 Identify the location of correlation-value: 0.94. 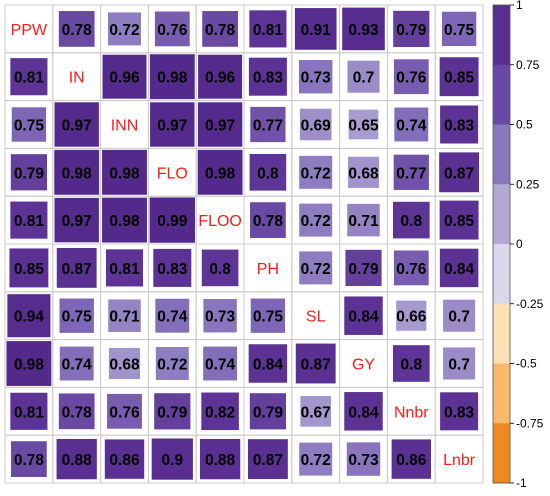
(29, 317).